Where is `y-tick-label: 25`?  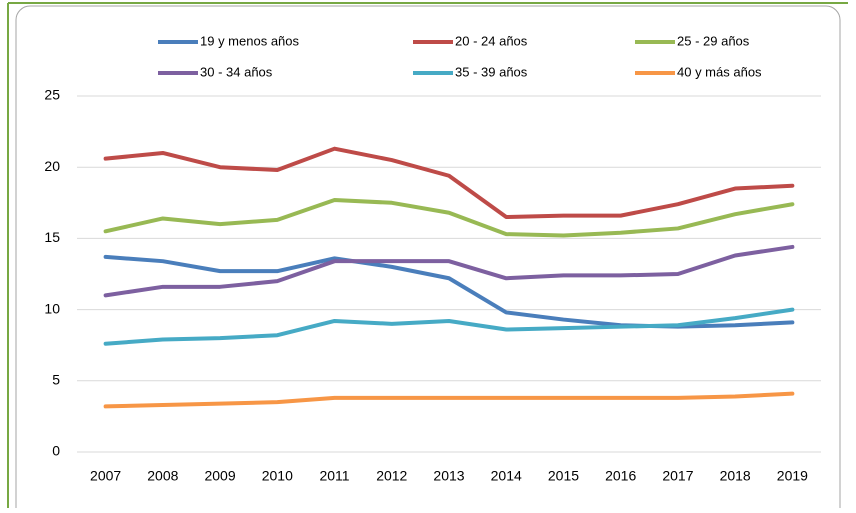
y-tick-label: 25 is located at coordinates (52, 95).